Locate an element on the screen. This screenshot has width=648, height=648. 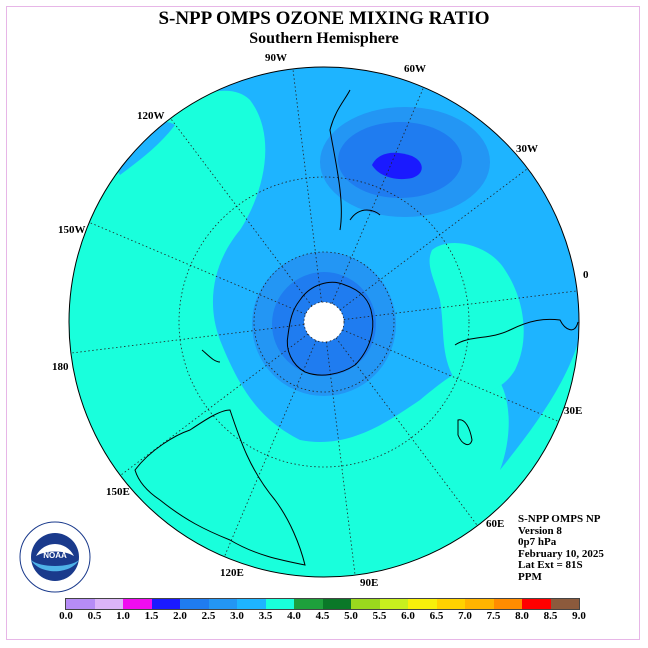
info-units: PPM is located at coordinates (530, 576).